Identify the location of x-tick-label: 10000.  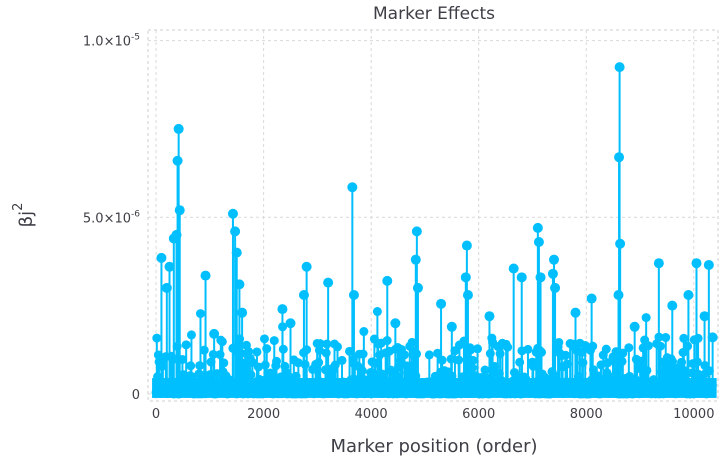
(693, 414).